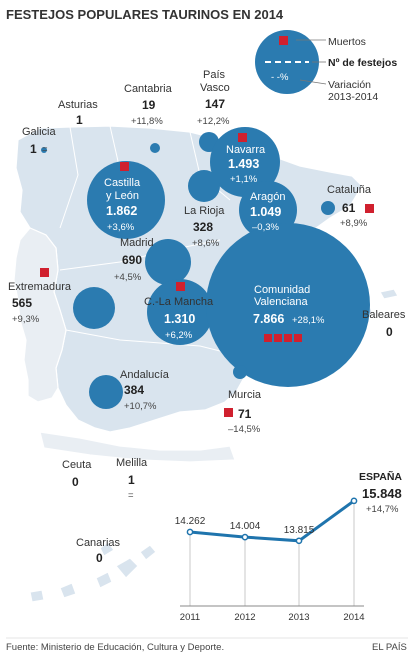  Describe the element at coordinates (155, 148) in the screenshot. I see `bubble-cantabria` at that location.